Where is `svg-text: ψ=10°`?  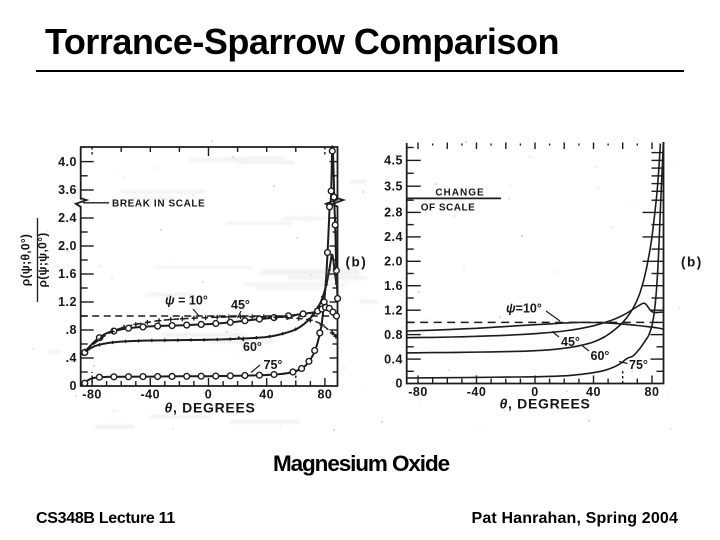 svg-text: ψ=10° is located at coordinates (524, 309).